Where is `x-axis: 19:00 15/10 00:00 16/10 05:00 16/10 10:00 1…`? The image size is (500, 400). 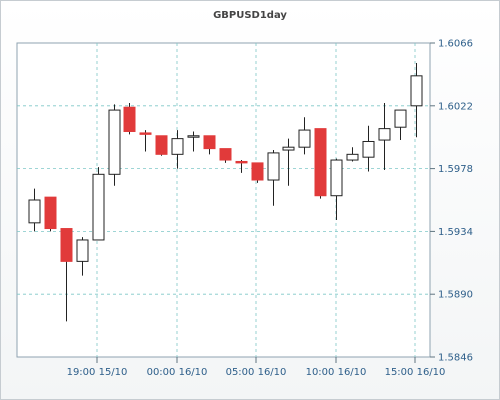 x-axis: 19:00 15/10 00:00 16/10 05:00 16/10 10:00 1… is located at coordinates (256, 367).